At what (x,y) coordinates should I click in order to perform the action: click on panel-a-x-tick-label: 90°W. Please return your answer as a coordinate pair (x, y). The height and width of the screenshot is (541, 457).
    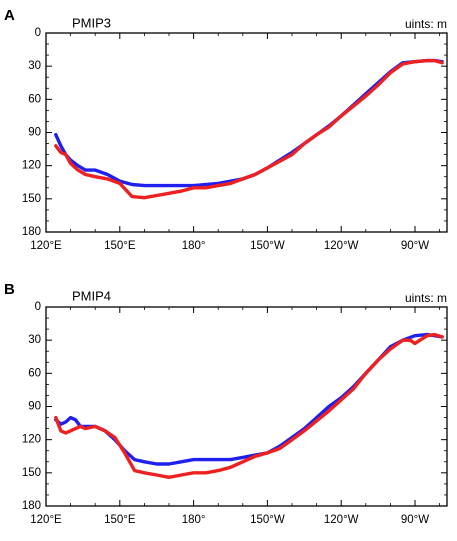
    Looking at the image, I should click on (415, 246).